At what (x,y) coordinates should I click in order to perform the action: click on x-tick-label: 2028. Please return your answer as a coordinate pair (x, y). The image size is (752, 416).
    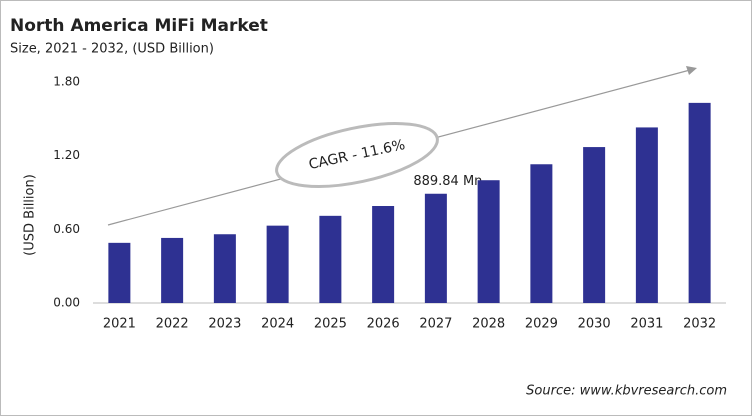
    Looking at the image, I should click on (488, 324).